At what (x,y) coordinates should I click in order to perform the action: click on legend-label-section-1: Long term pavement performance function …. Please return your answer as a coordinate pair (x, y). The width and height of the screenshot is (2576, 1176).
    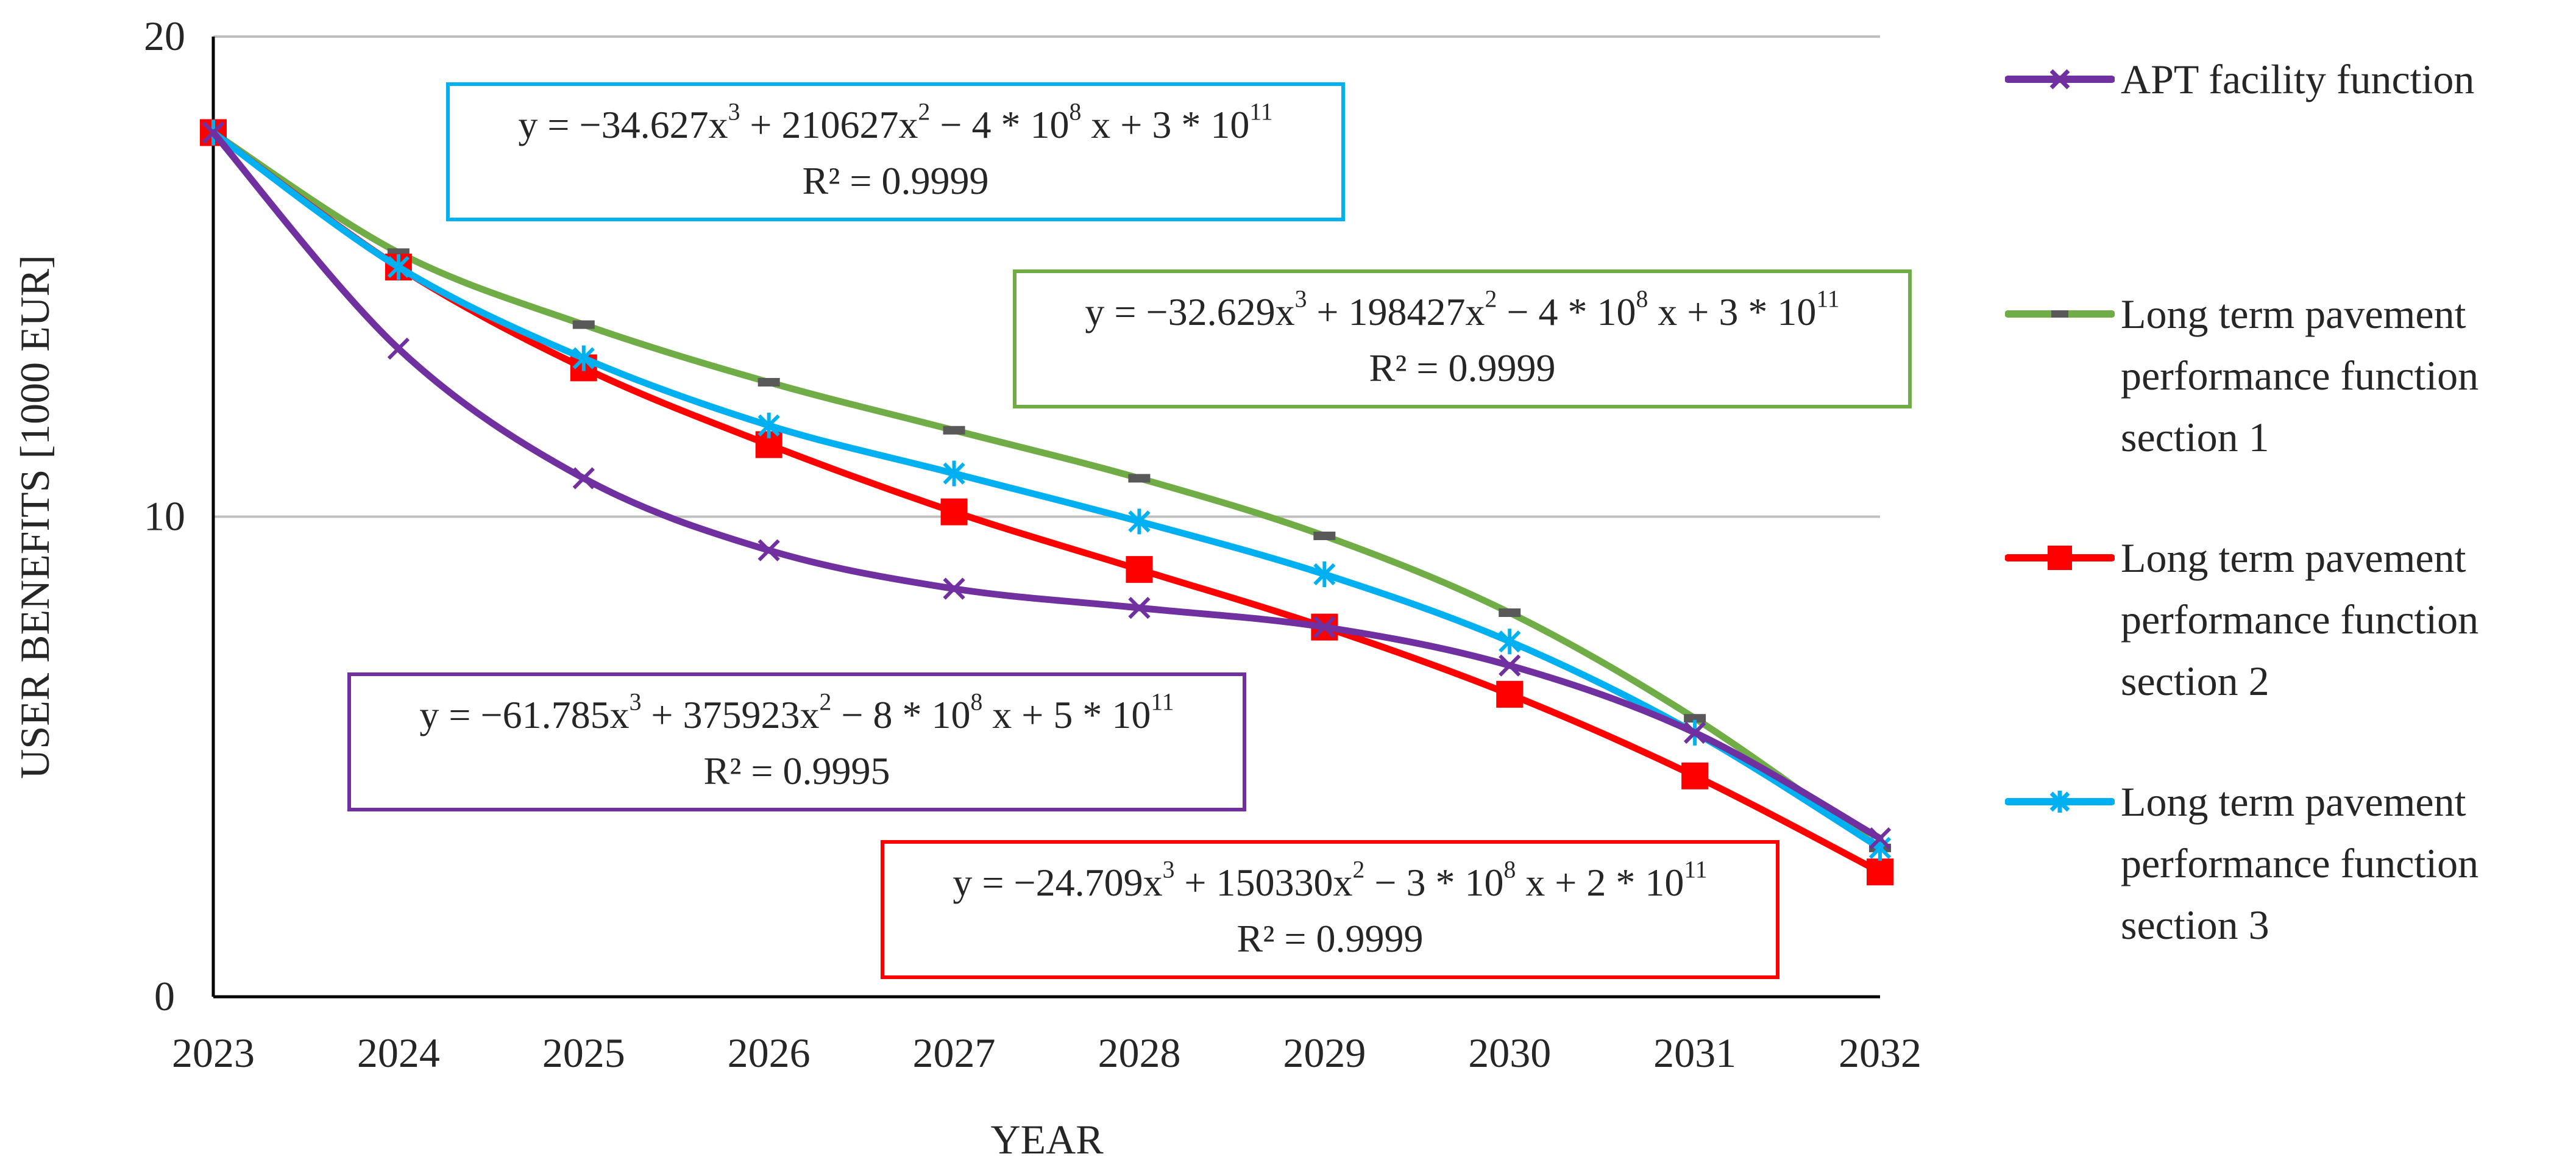
    Looking at the image, I should click on (2300, 375).